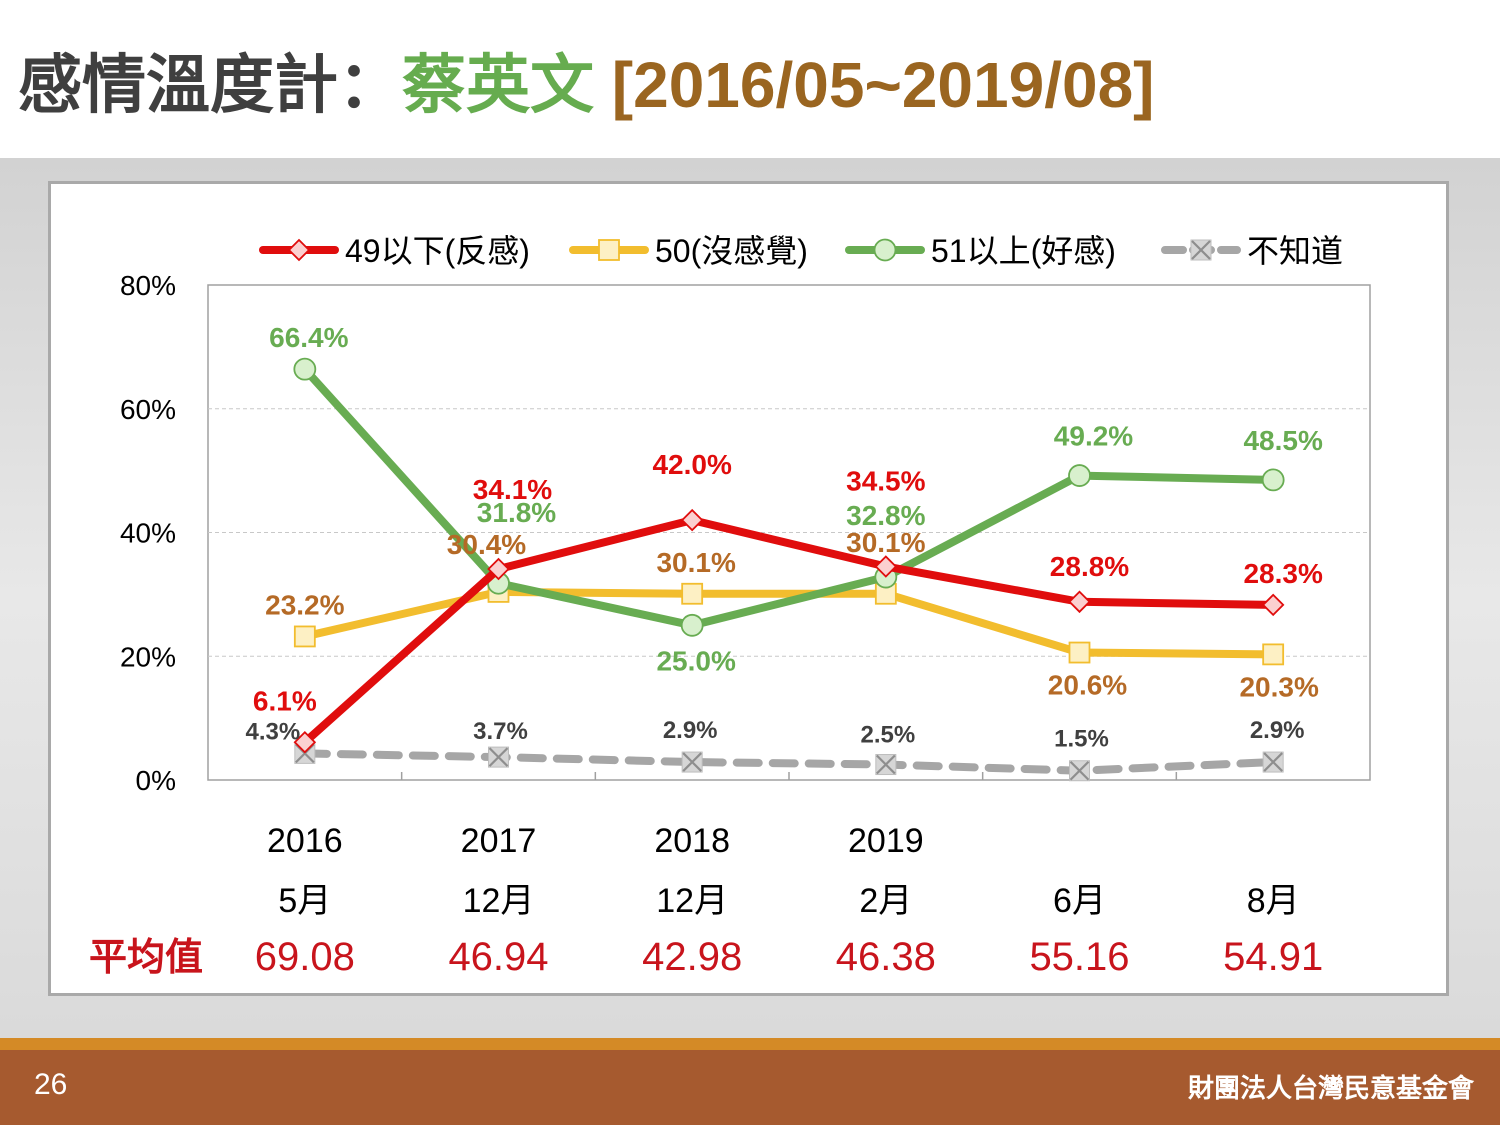 This screenshot has width=1500, height=1125. Describe the element at coordinates (789, 631) in the screenshot. I see `series-line-negative` at that location.